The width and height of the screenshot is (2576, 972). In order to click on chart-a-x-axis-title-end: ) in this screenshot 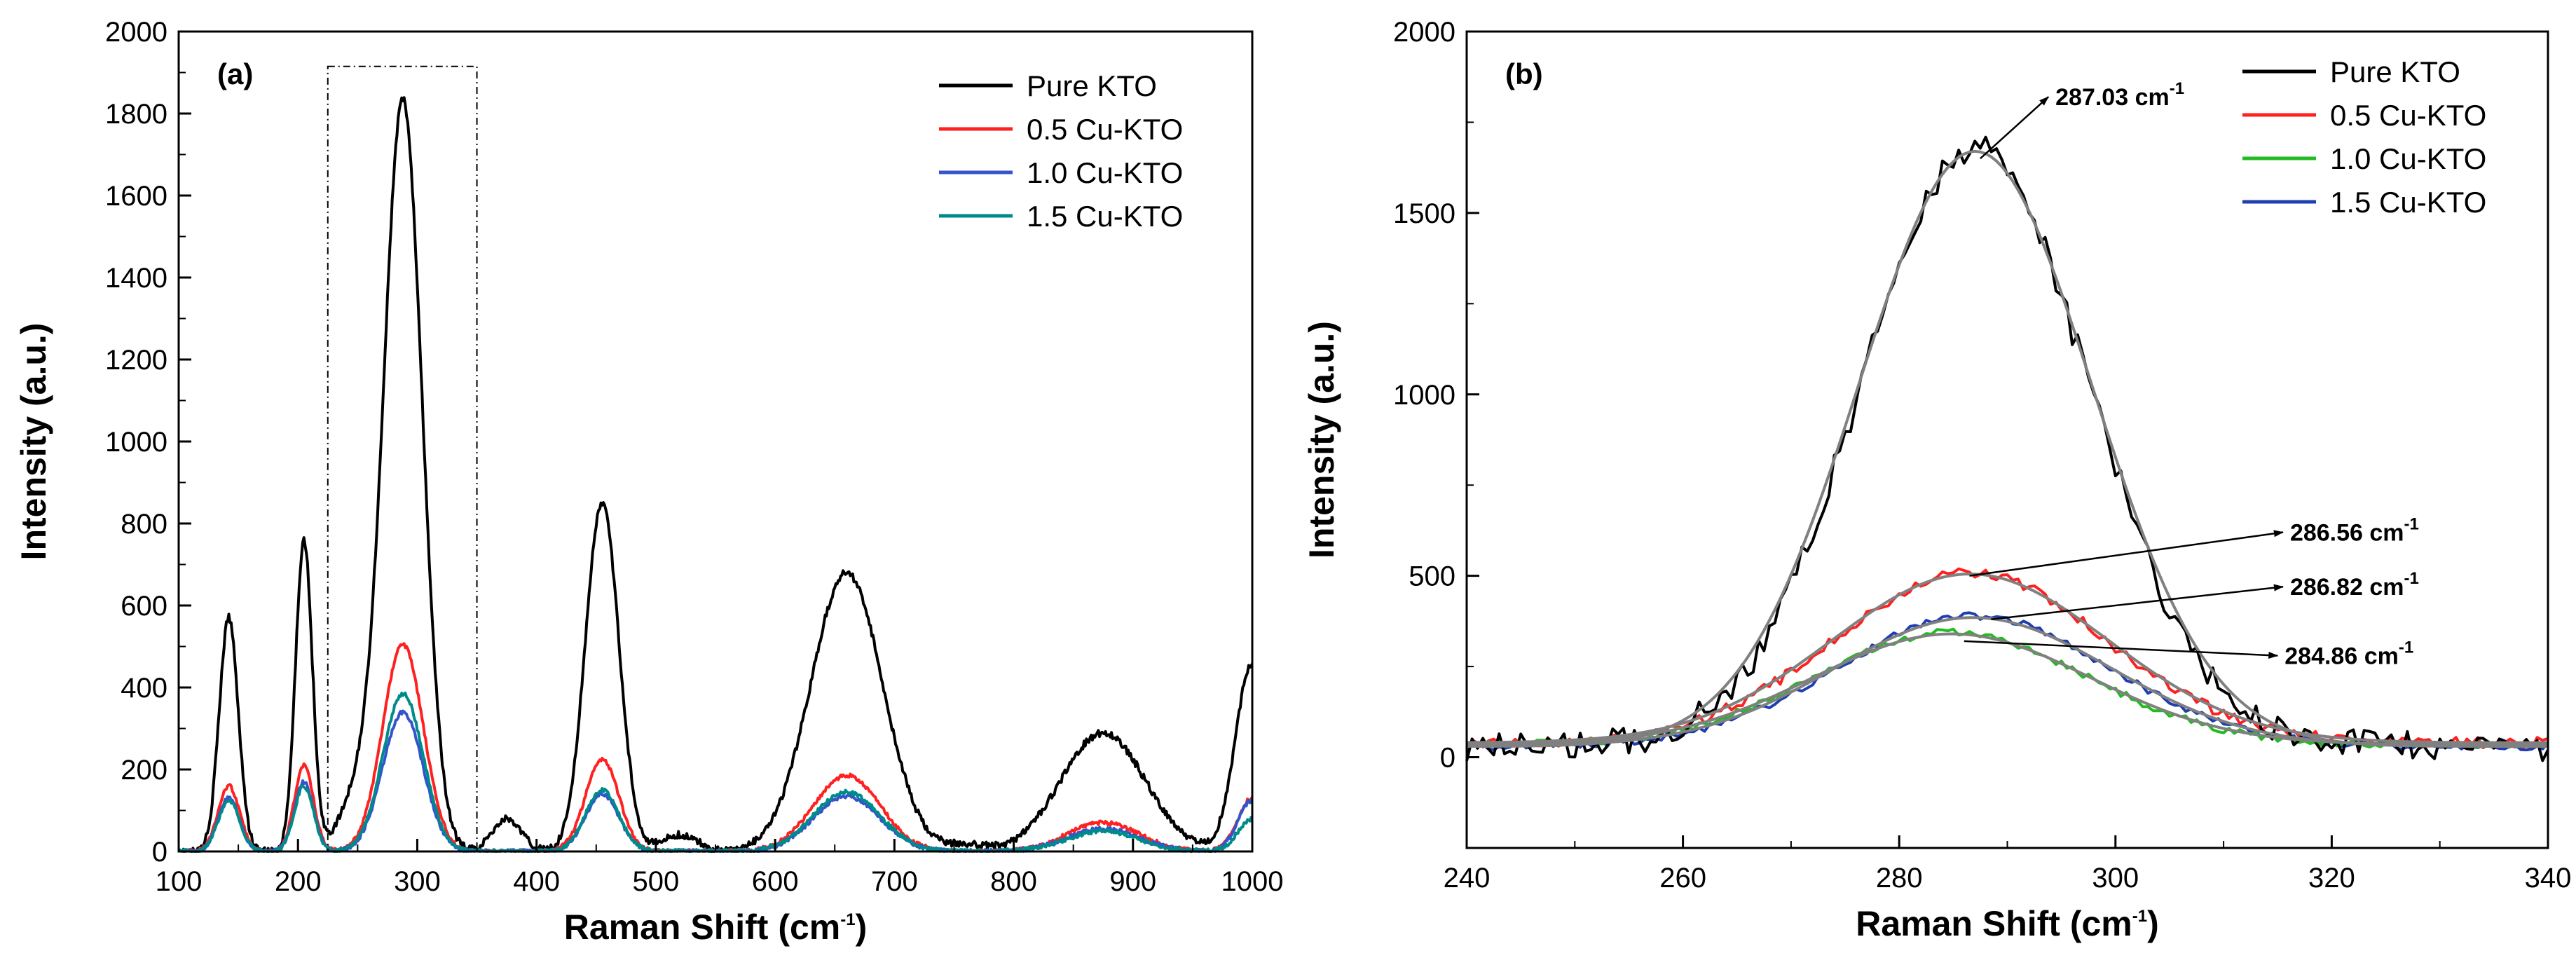, I will do `click(862, 927)`.